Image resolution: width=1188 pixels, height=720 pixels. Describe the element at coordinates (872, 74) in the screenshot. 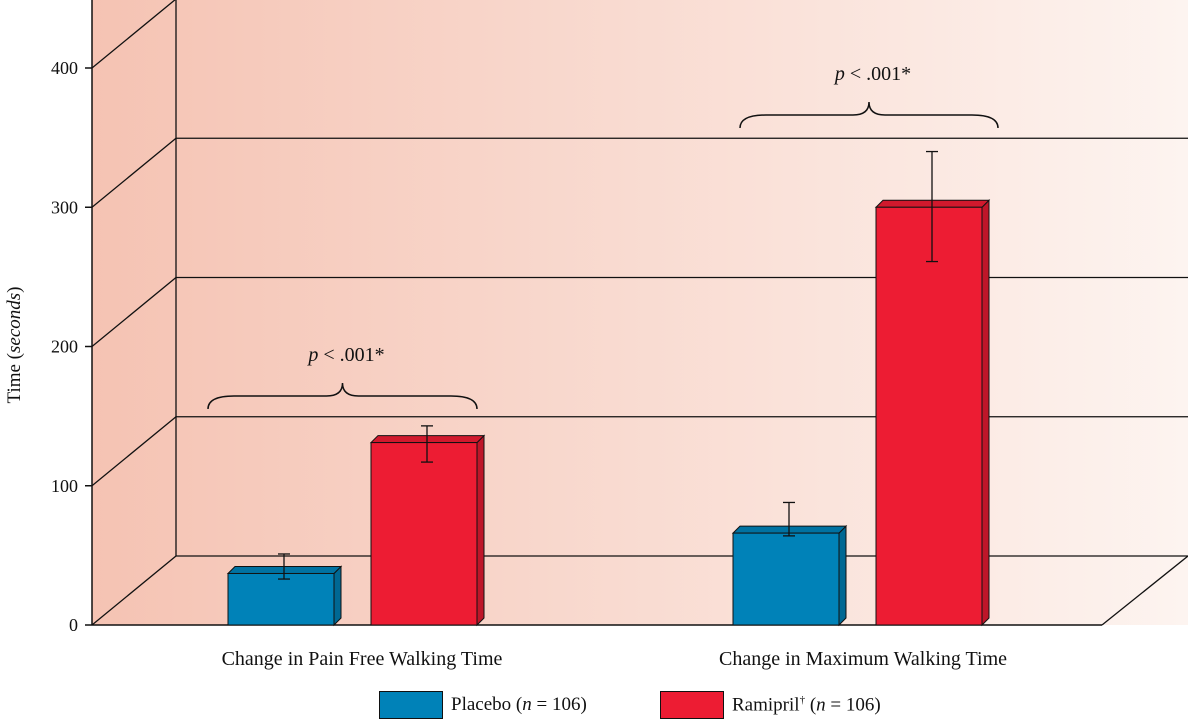

I see `significance-label-2: p < .001*` at that location.